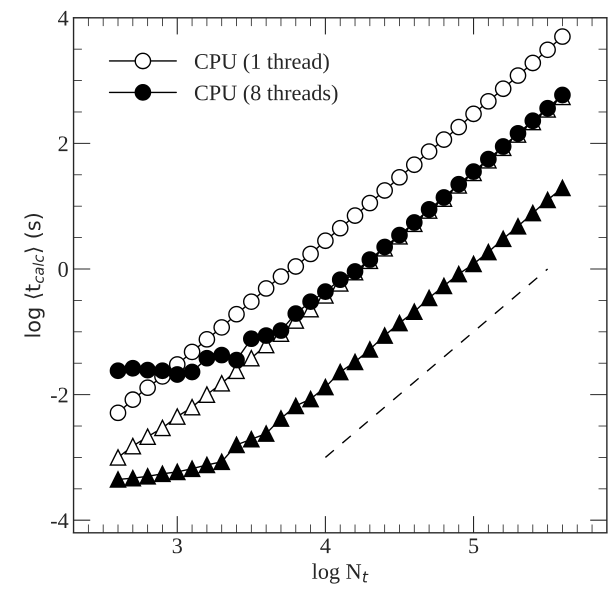 The width and height of the screenshot is (613, 592). I want to click on legend-label: CPU (8 threads), so click(266, 94).